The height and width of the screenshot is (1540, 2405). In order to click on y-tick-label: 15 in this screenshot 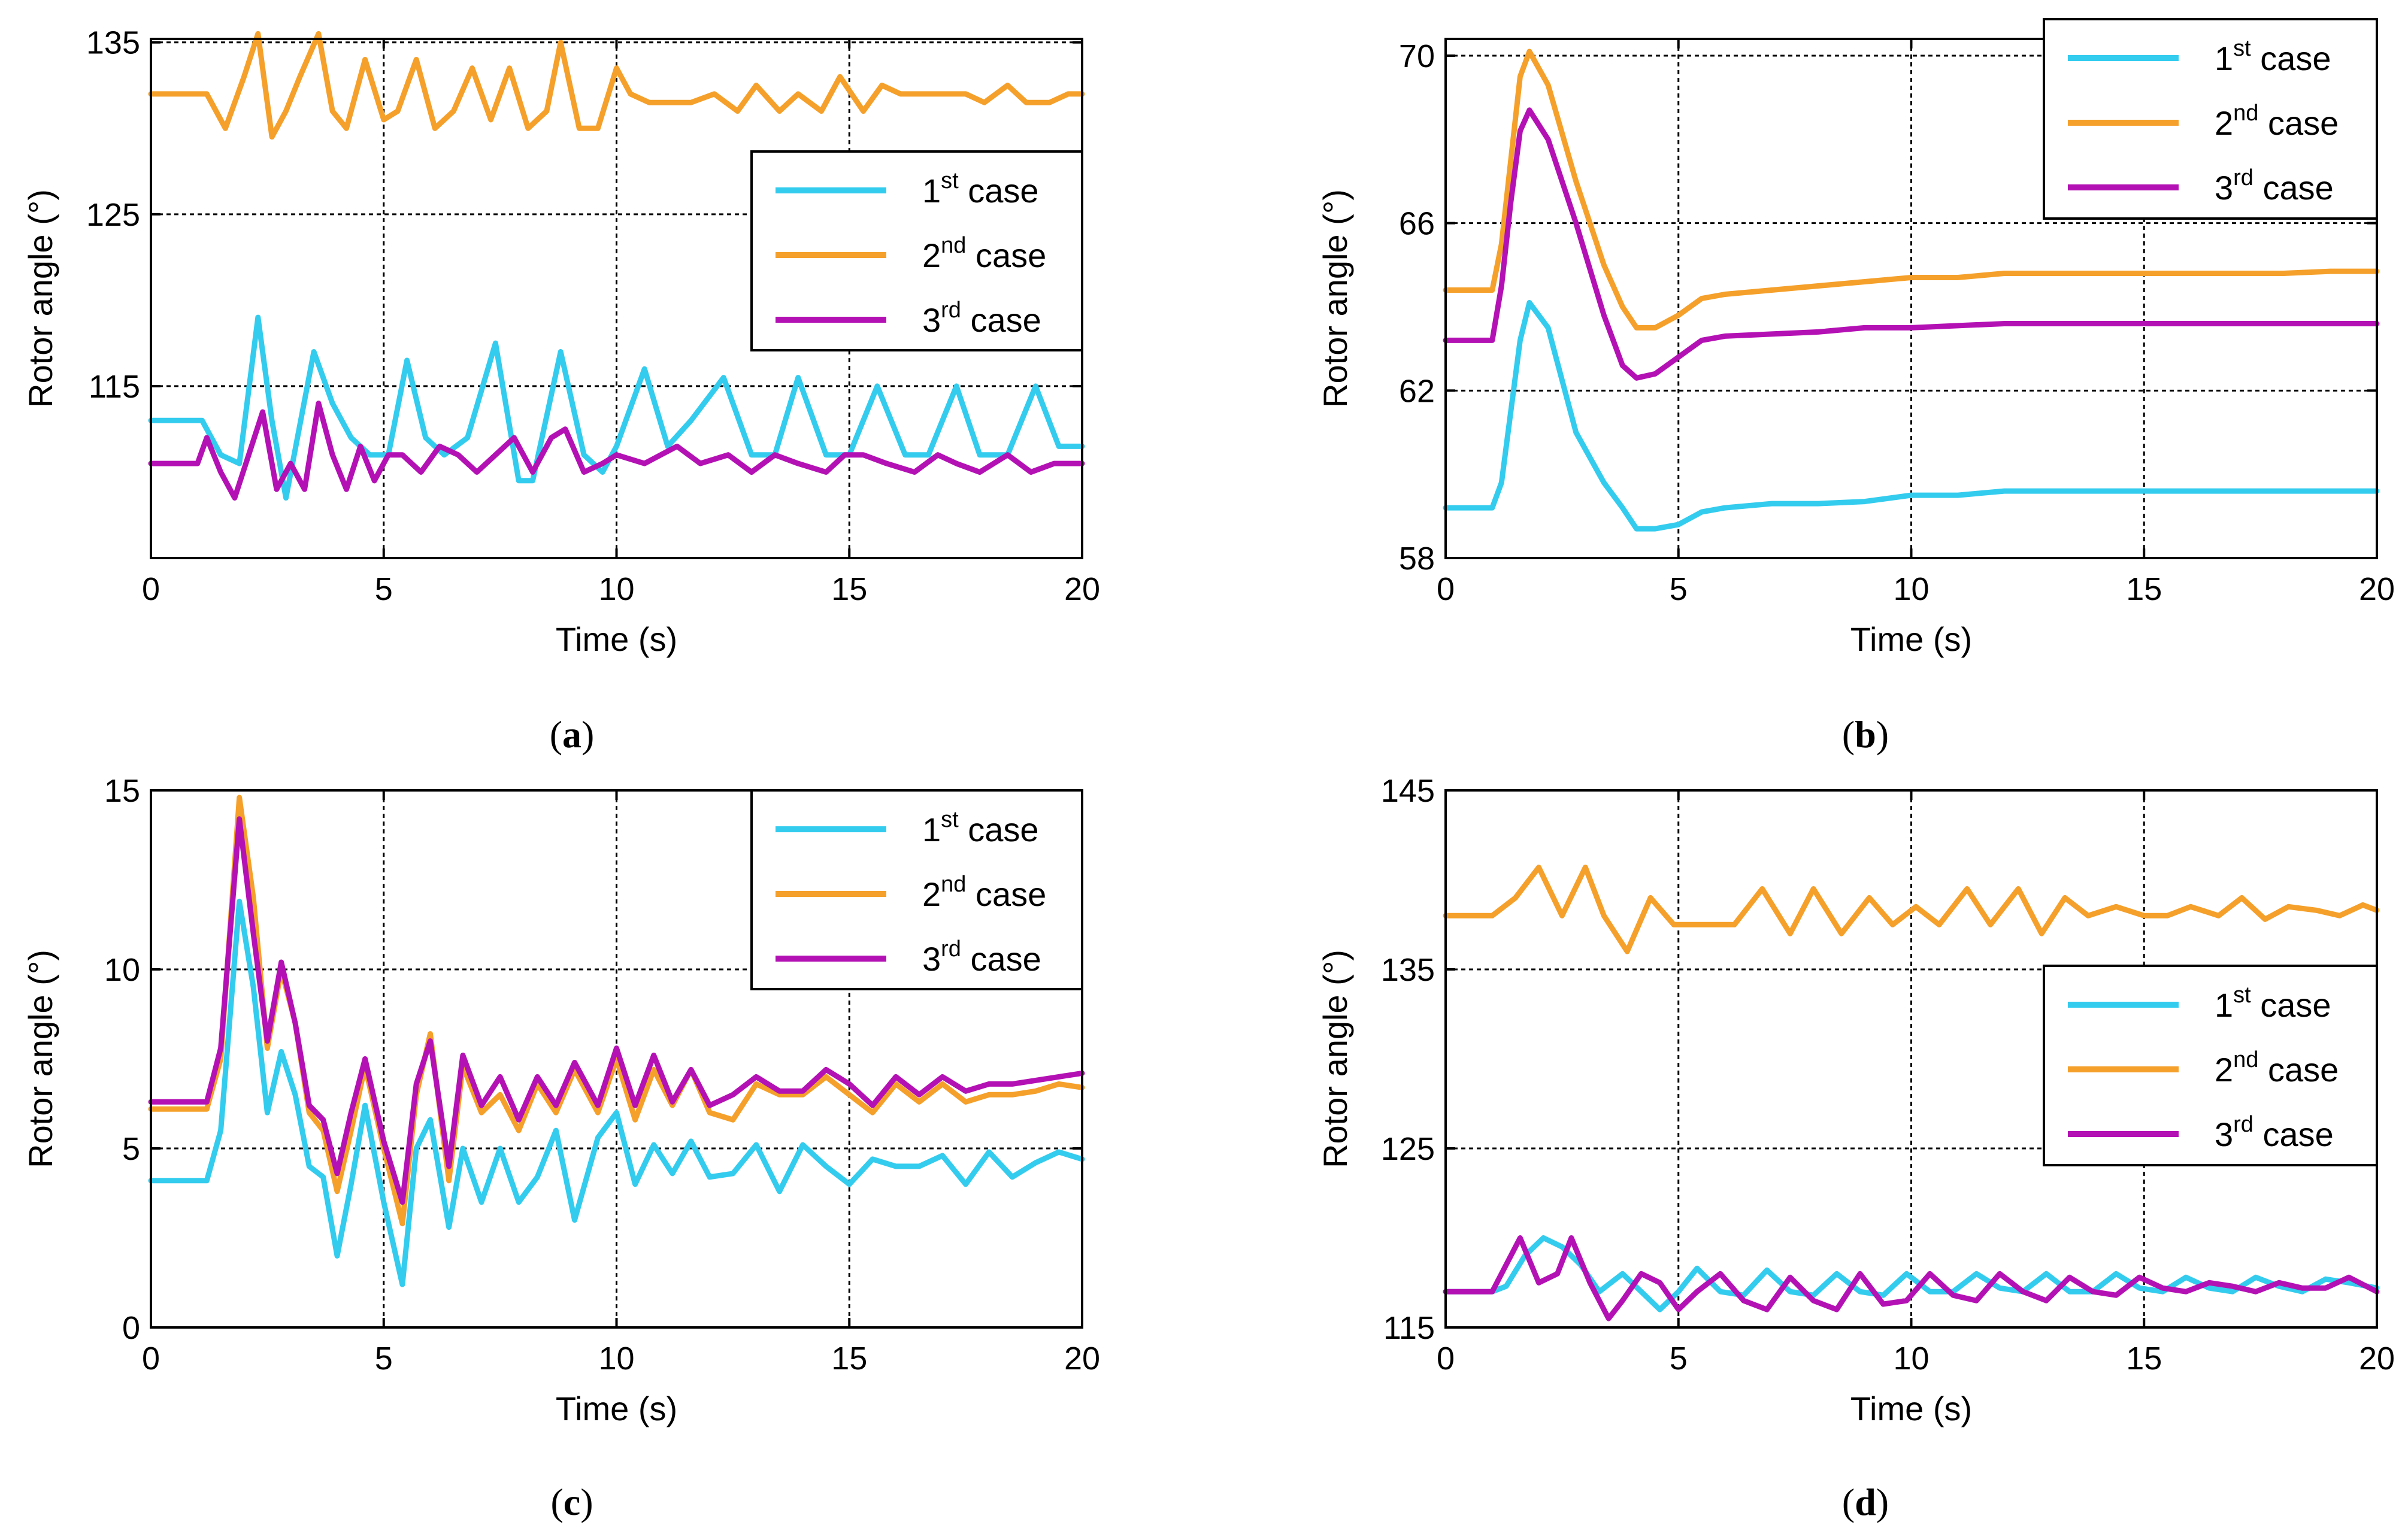, I will do `click(122, 791)`.